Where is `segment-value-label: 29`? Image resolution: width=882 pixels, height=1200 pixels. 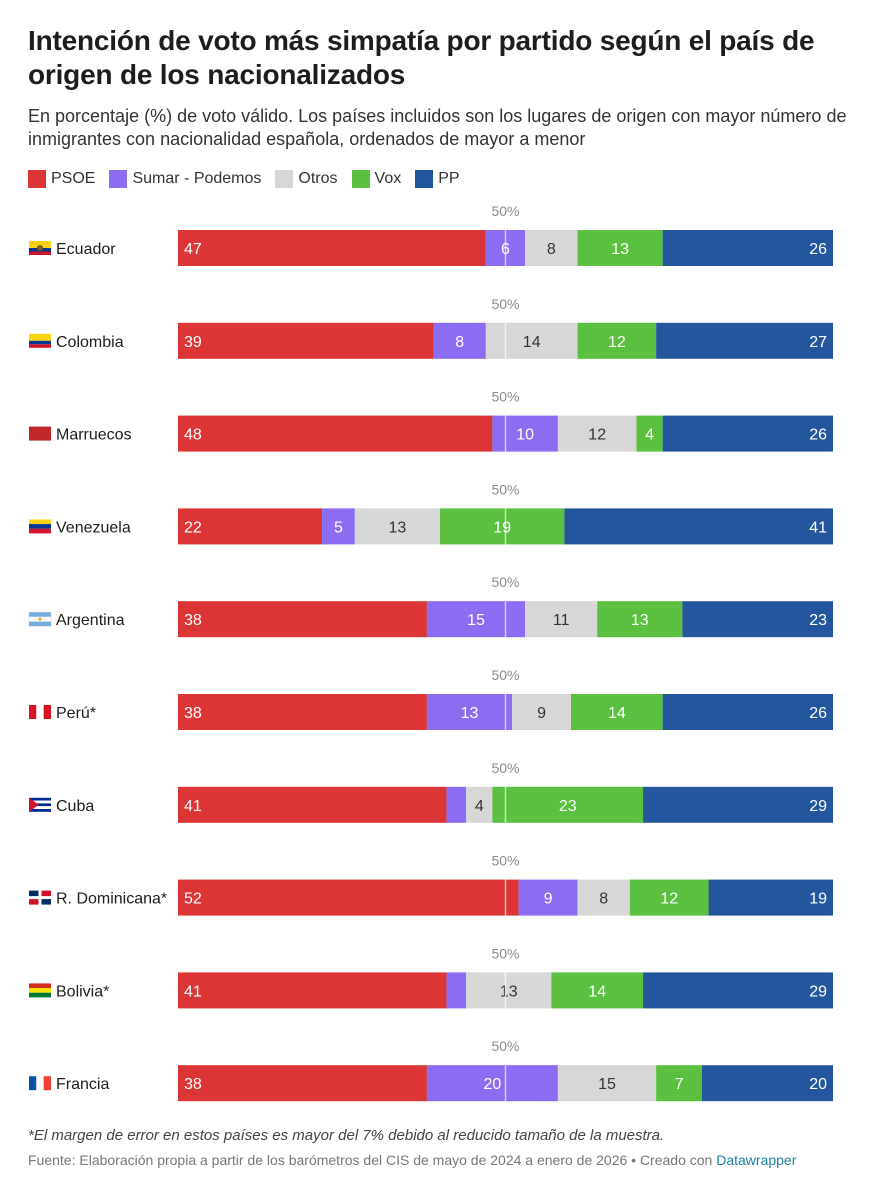
segment-value-label: 29 is located at coordinates (818, 991).